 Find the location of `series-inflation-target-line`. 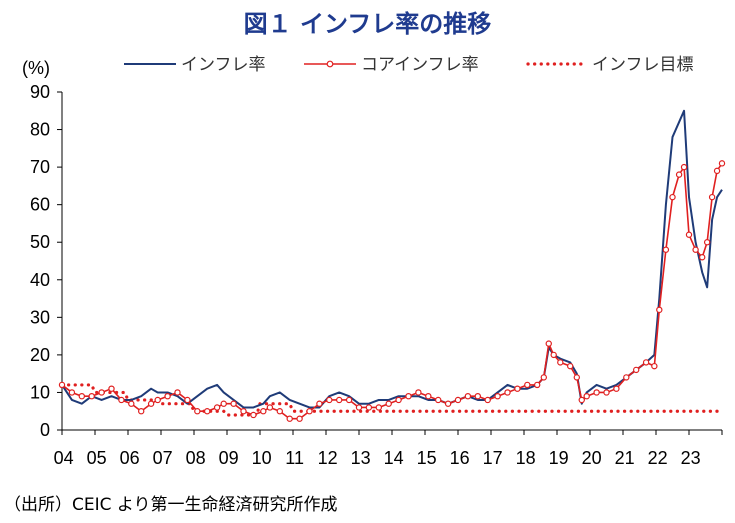

series-inflation-target-line is located at coordinates (392, 400).